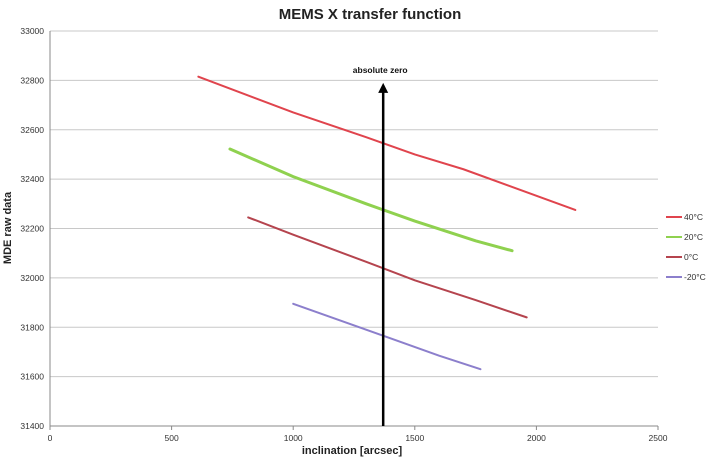 The width and height of the screenshot is (714, 462). I want to click on chart-title: MEMS X transfer function, so click(370, 14).